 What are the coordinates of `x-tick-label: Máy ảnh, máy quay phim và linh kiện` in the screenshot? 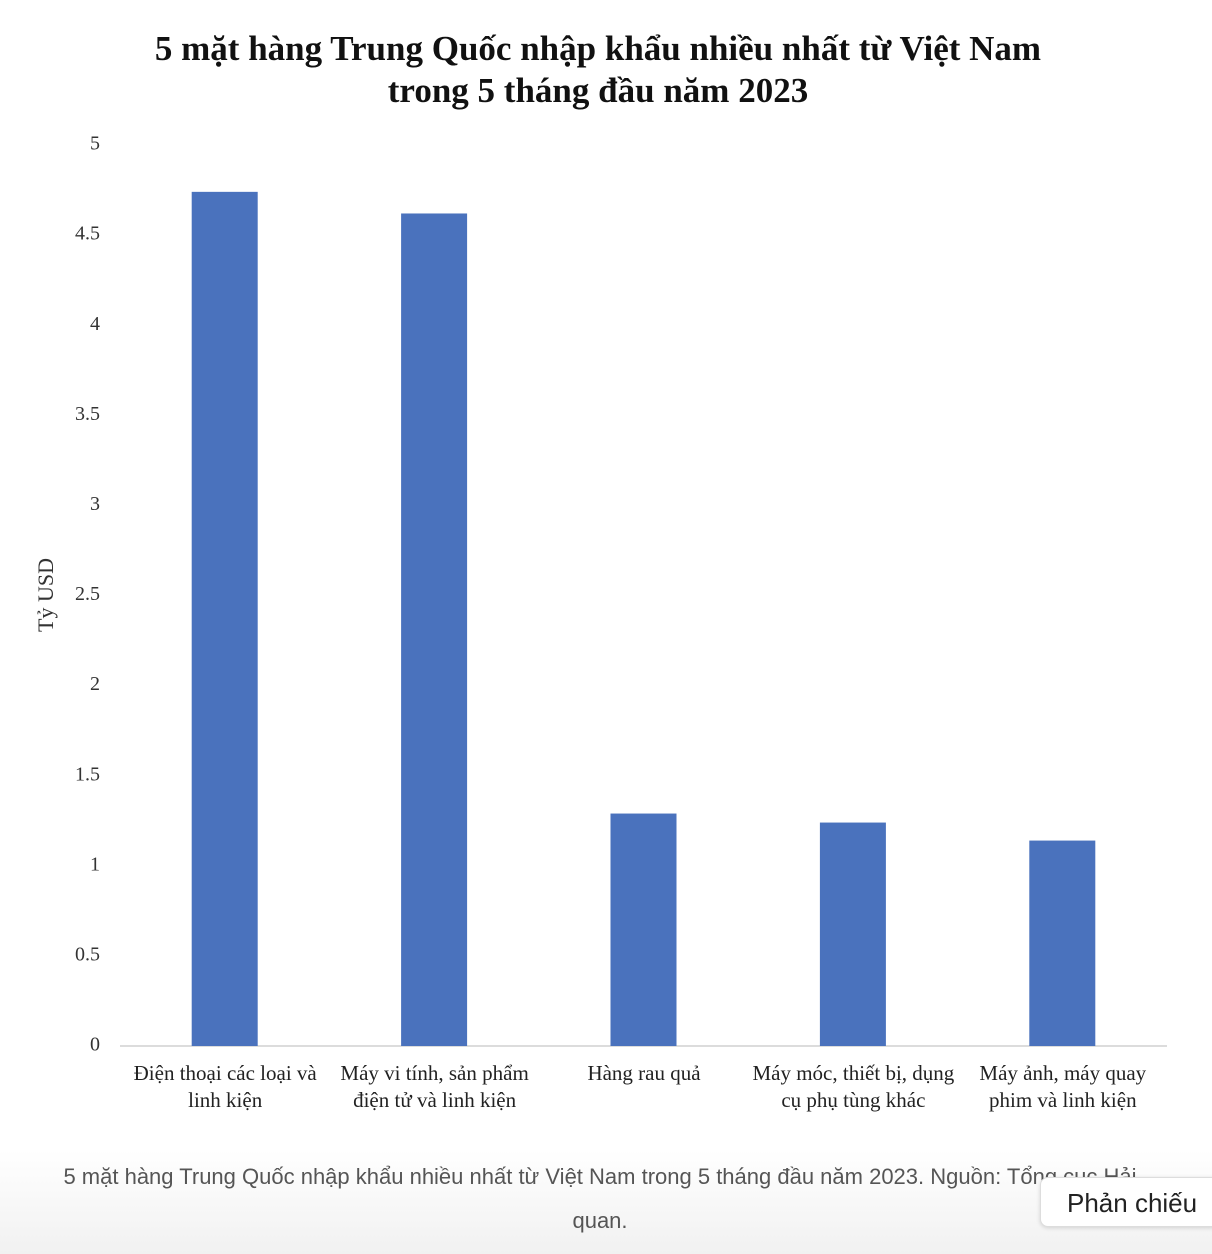 It's located at (1063, 1086).